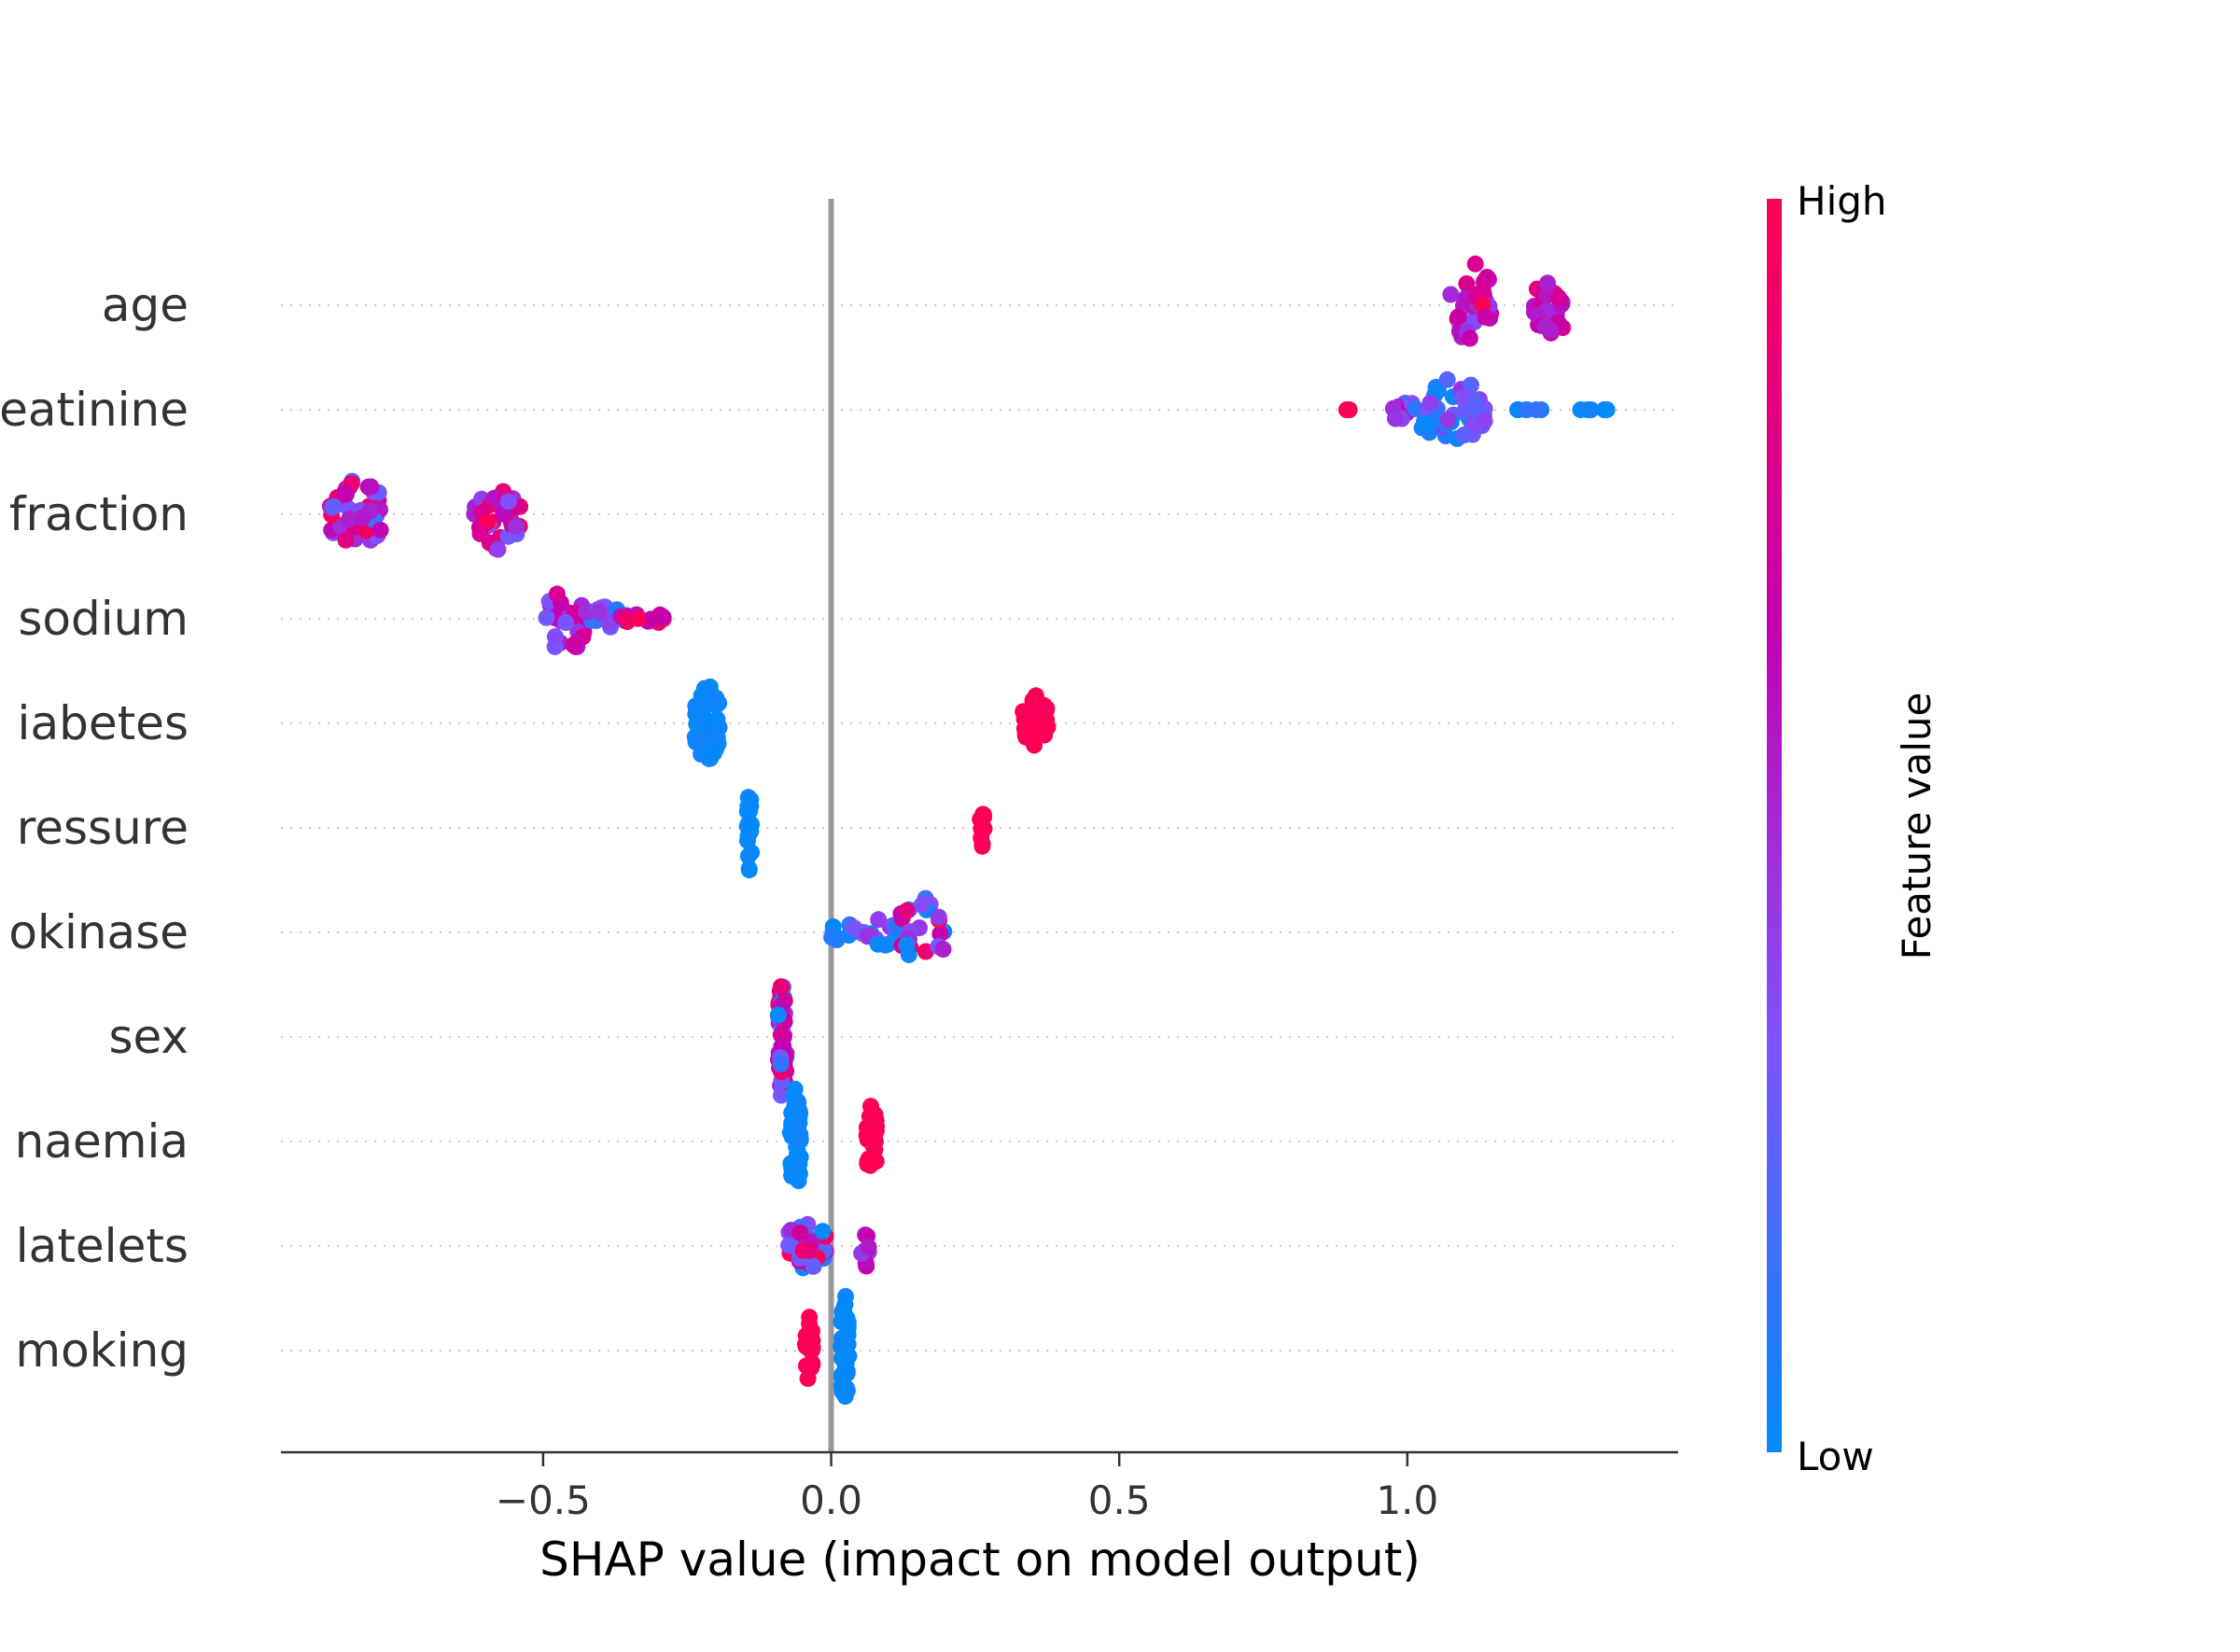 The width and height of the screenshot is (2240, 1652). What do you see at coordinates (1916, 826) in the screenshot?
I see `colorbar-title: Feature value` at bounding box center [1916, 826].